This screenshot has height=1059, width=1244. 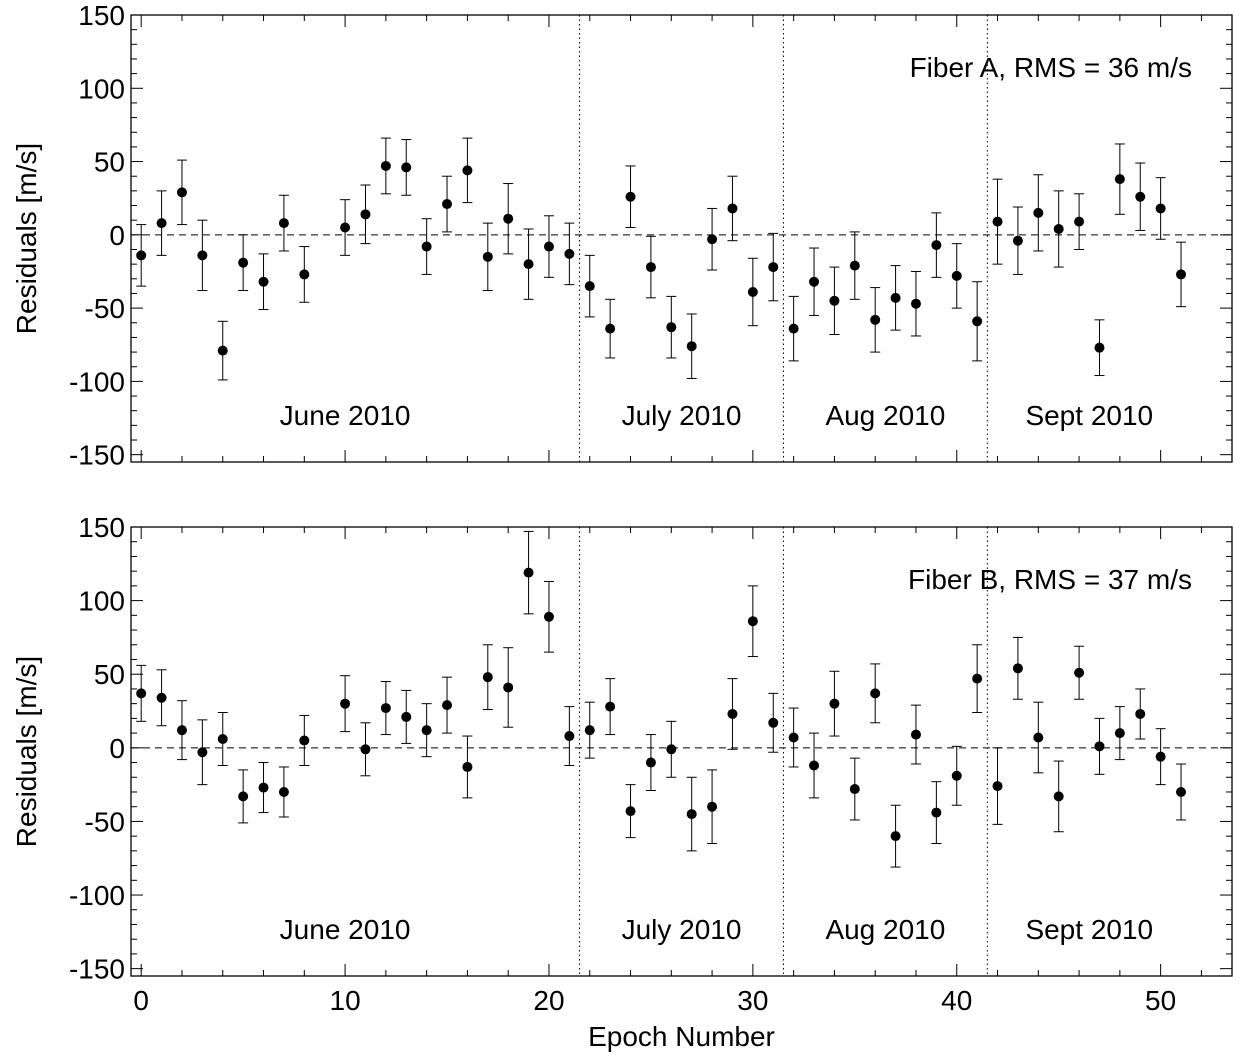 I want to click on rms-annotation: Fiber A, RMS = 36 m/s, so click(x=1051, y=67).